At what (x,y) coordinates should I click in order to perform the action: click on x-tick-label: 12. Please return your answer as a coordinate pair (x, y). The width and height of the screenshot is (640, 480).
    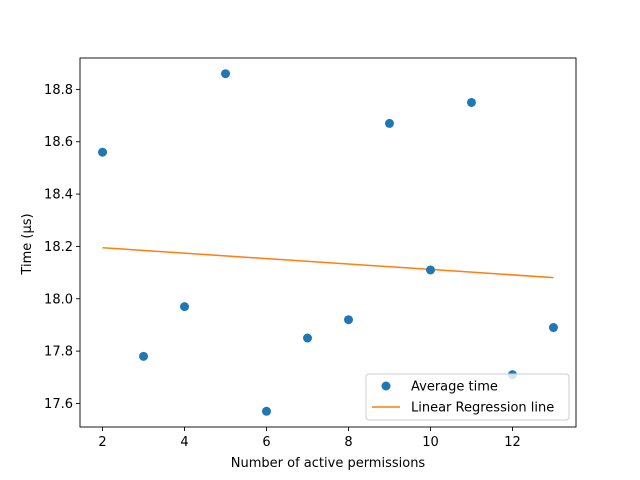
    Looking at the image, I should click on (512, 442).